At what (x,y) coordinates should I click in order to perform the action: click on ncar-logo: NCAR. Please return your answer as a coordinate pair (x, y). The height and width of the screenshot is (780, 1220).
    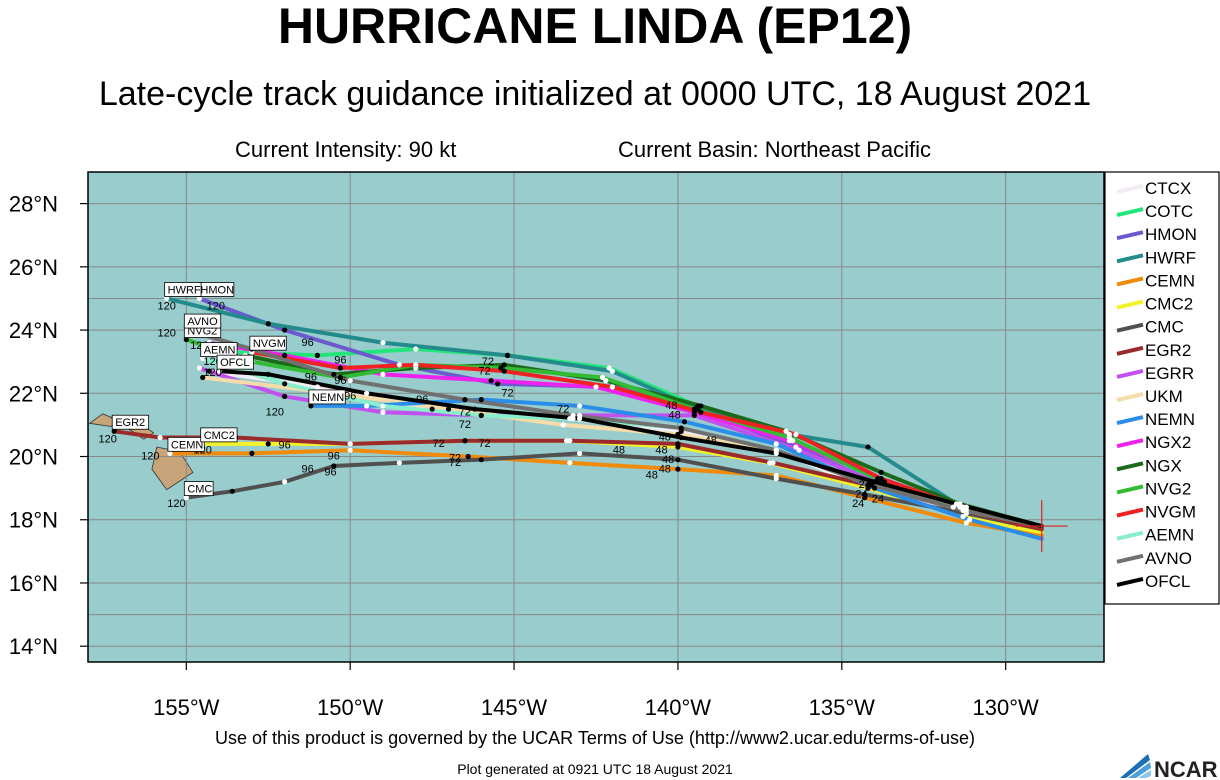
    Looking at the image, I should click on (1169, 767).